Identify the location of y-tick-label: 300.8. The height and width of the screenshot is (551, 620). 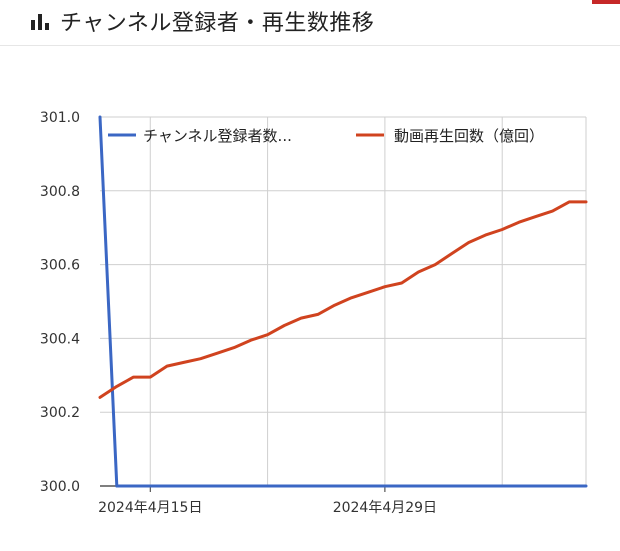
(60, 192).